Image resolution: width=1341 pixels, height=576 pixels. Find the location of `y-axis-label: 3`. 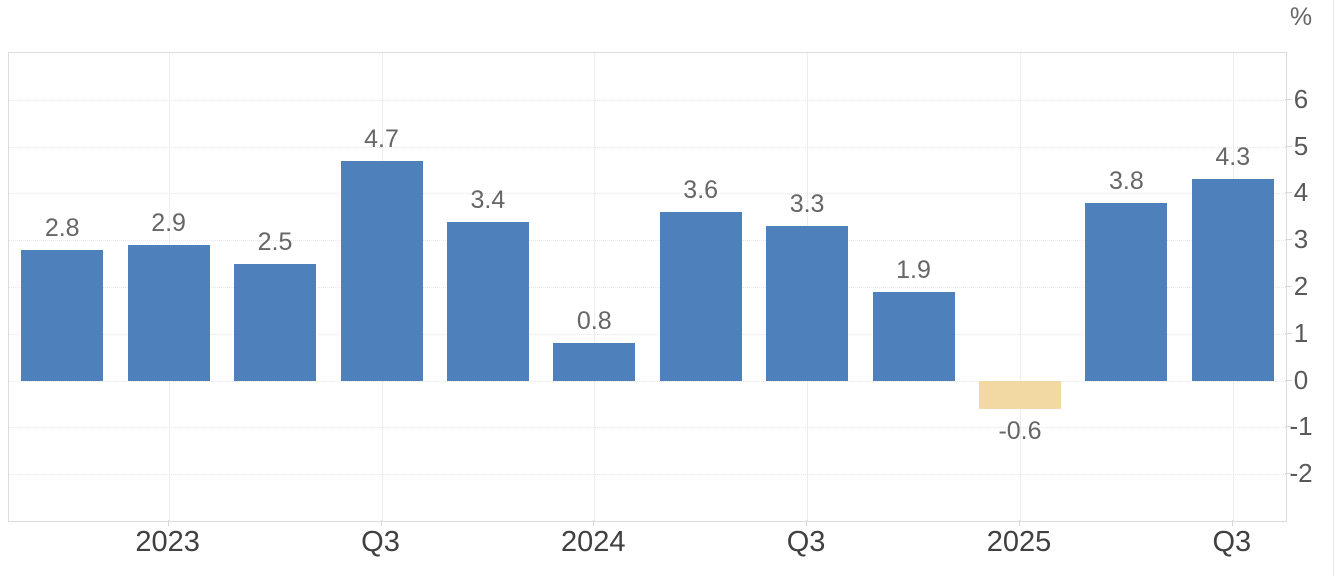

y-axis-label: 3 is located at coordinates (1301, 239).